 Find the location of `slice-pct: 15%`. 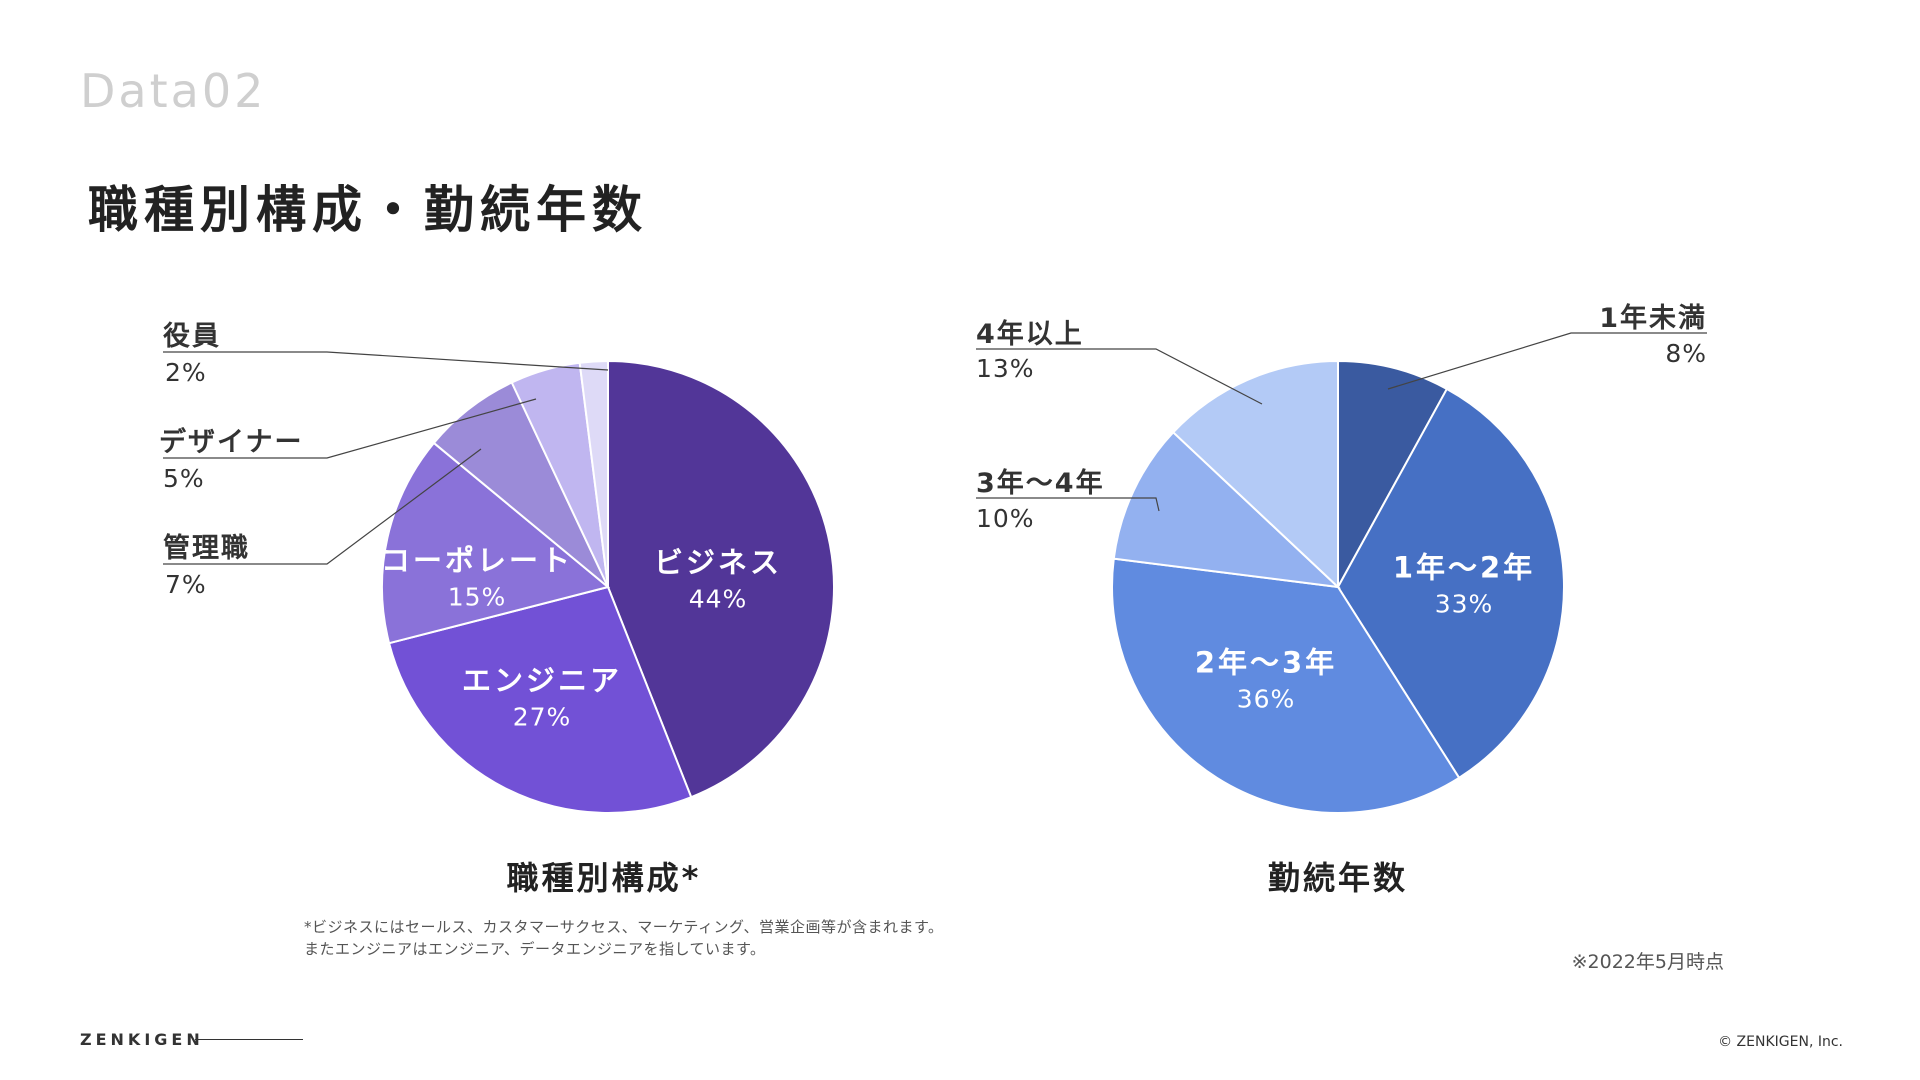

slice-pct: 15% is located at coordinates (477, 597).